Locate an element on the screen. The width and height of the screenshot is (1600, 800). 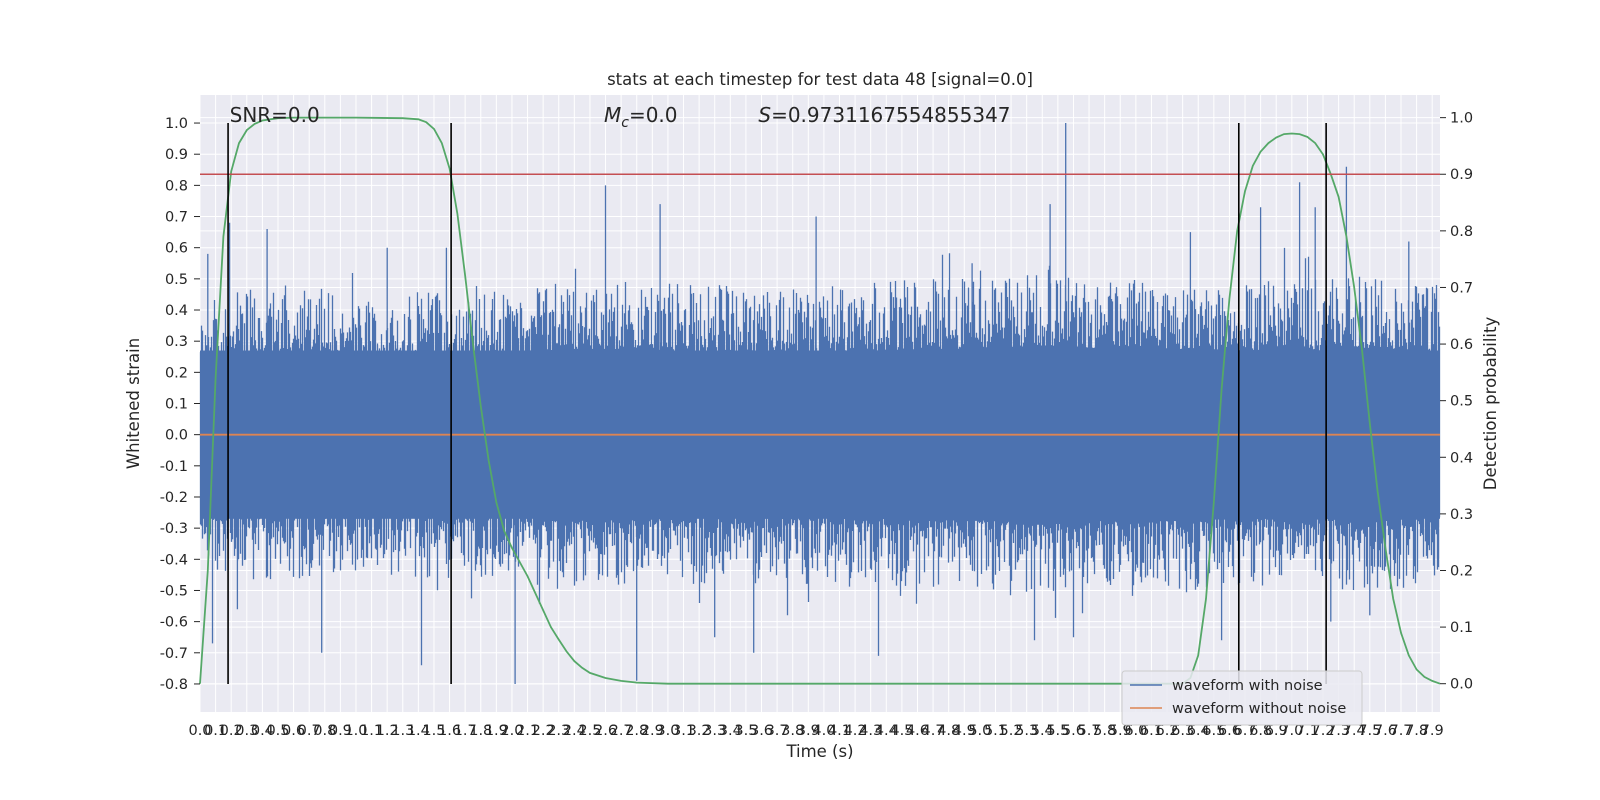
x-tick-label: 0.7 is located at coordinates (309, 731).